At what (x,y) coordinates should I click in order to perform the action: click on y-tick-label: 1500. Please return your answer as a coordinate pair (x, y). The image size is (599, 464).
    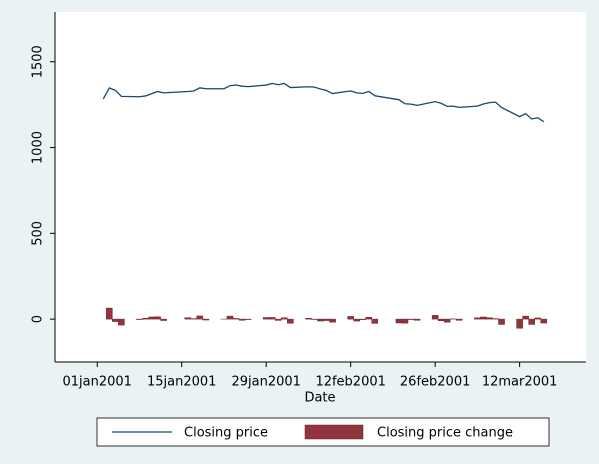
    Looking at the image, I should click on (38, 61).